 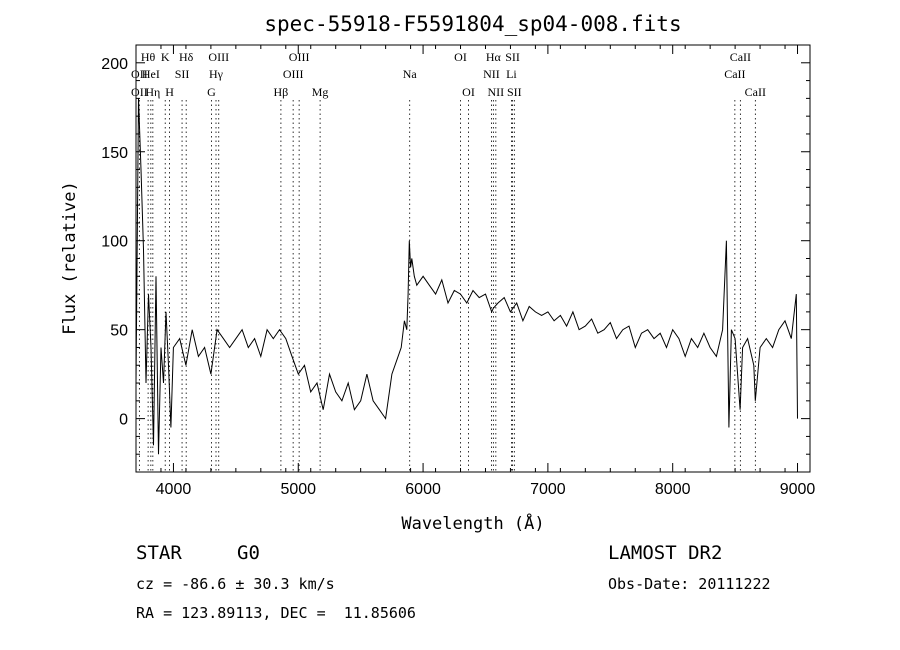 I want to click on subclass: G0, so click(x=248, y=553).